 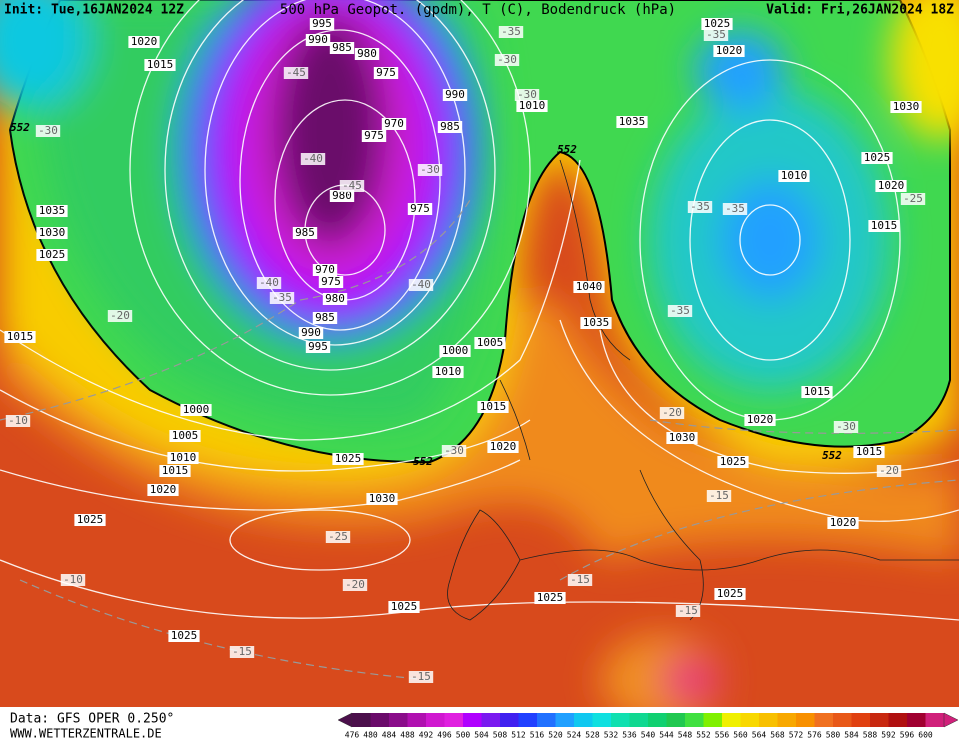 What do you see at coordinates (951, 720) in the screenshot?
I see `colorbar-arrow-right` at bounding box center [951, 720].